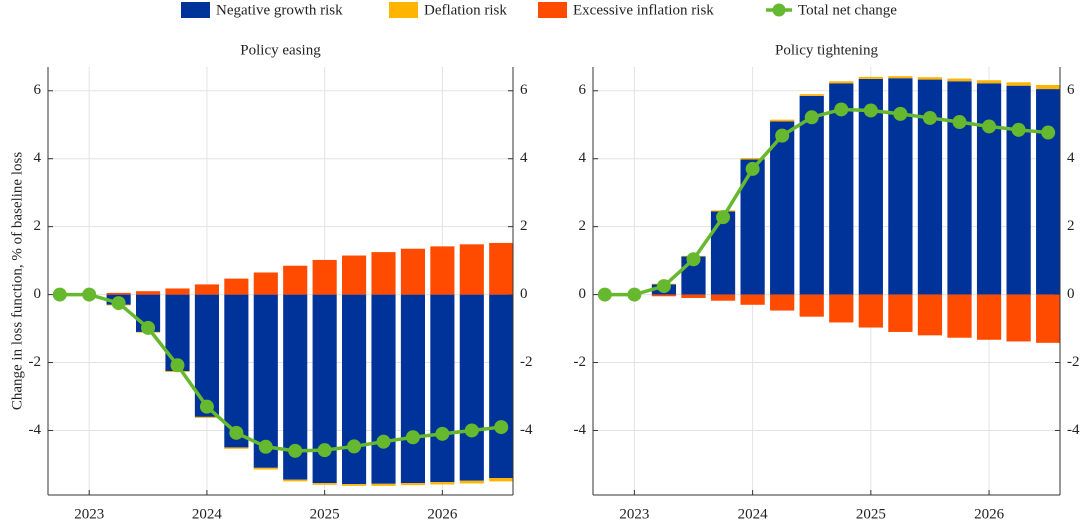 This screenshot has height=525, width=1081. I want to click on panel-title: Policy easing, so click(280, 50).